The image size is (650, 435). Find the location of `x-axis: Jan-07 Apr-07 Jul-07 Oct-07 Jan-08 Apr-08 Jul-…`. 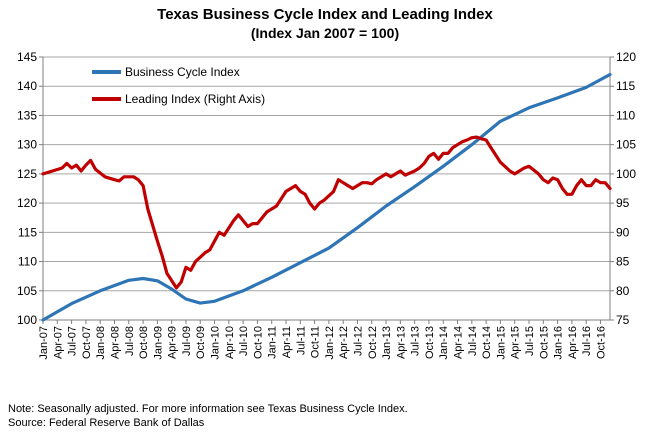

x-axis: Jan-07 Apr-07 Jul-07 Oct-07 Jan-08 Apr-08 Jul-… is located at coordinates (322, 340).